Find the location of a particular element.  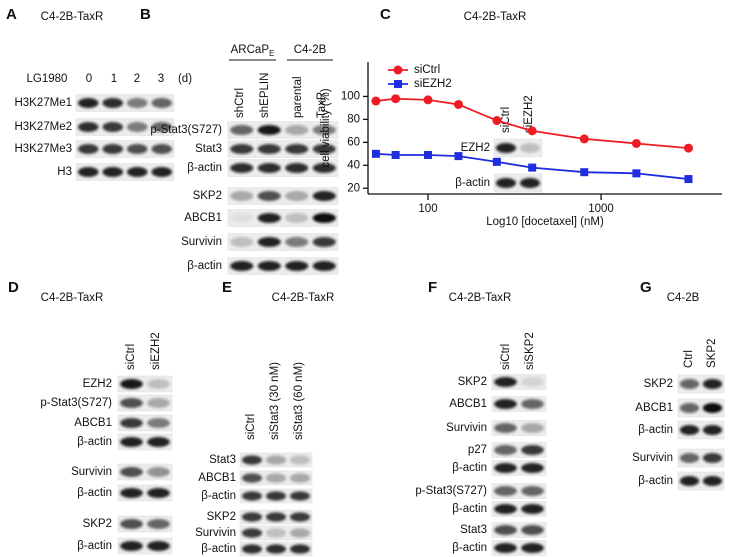

lane-label: siSKP2 is located at coordinates (530, 351).